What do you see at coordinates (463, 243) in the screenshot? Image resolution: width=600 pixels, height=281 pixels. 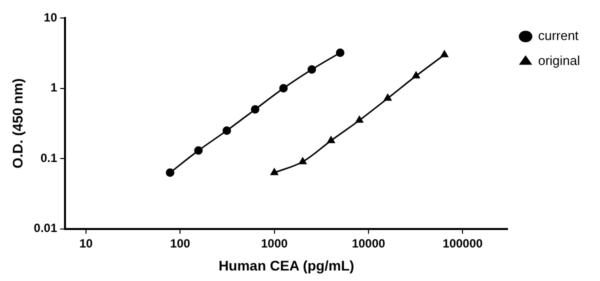 I see `x-tick-label: 100000` at bounding box center [463, 243].